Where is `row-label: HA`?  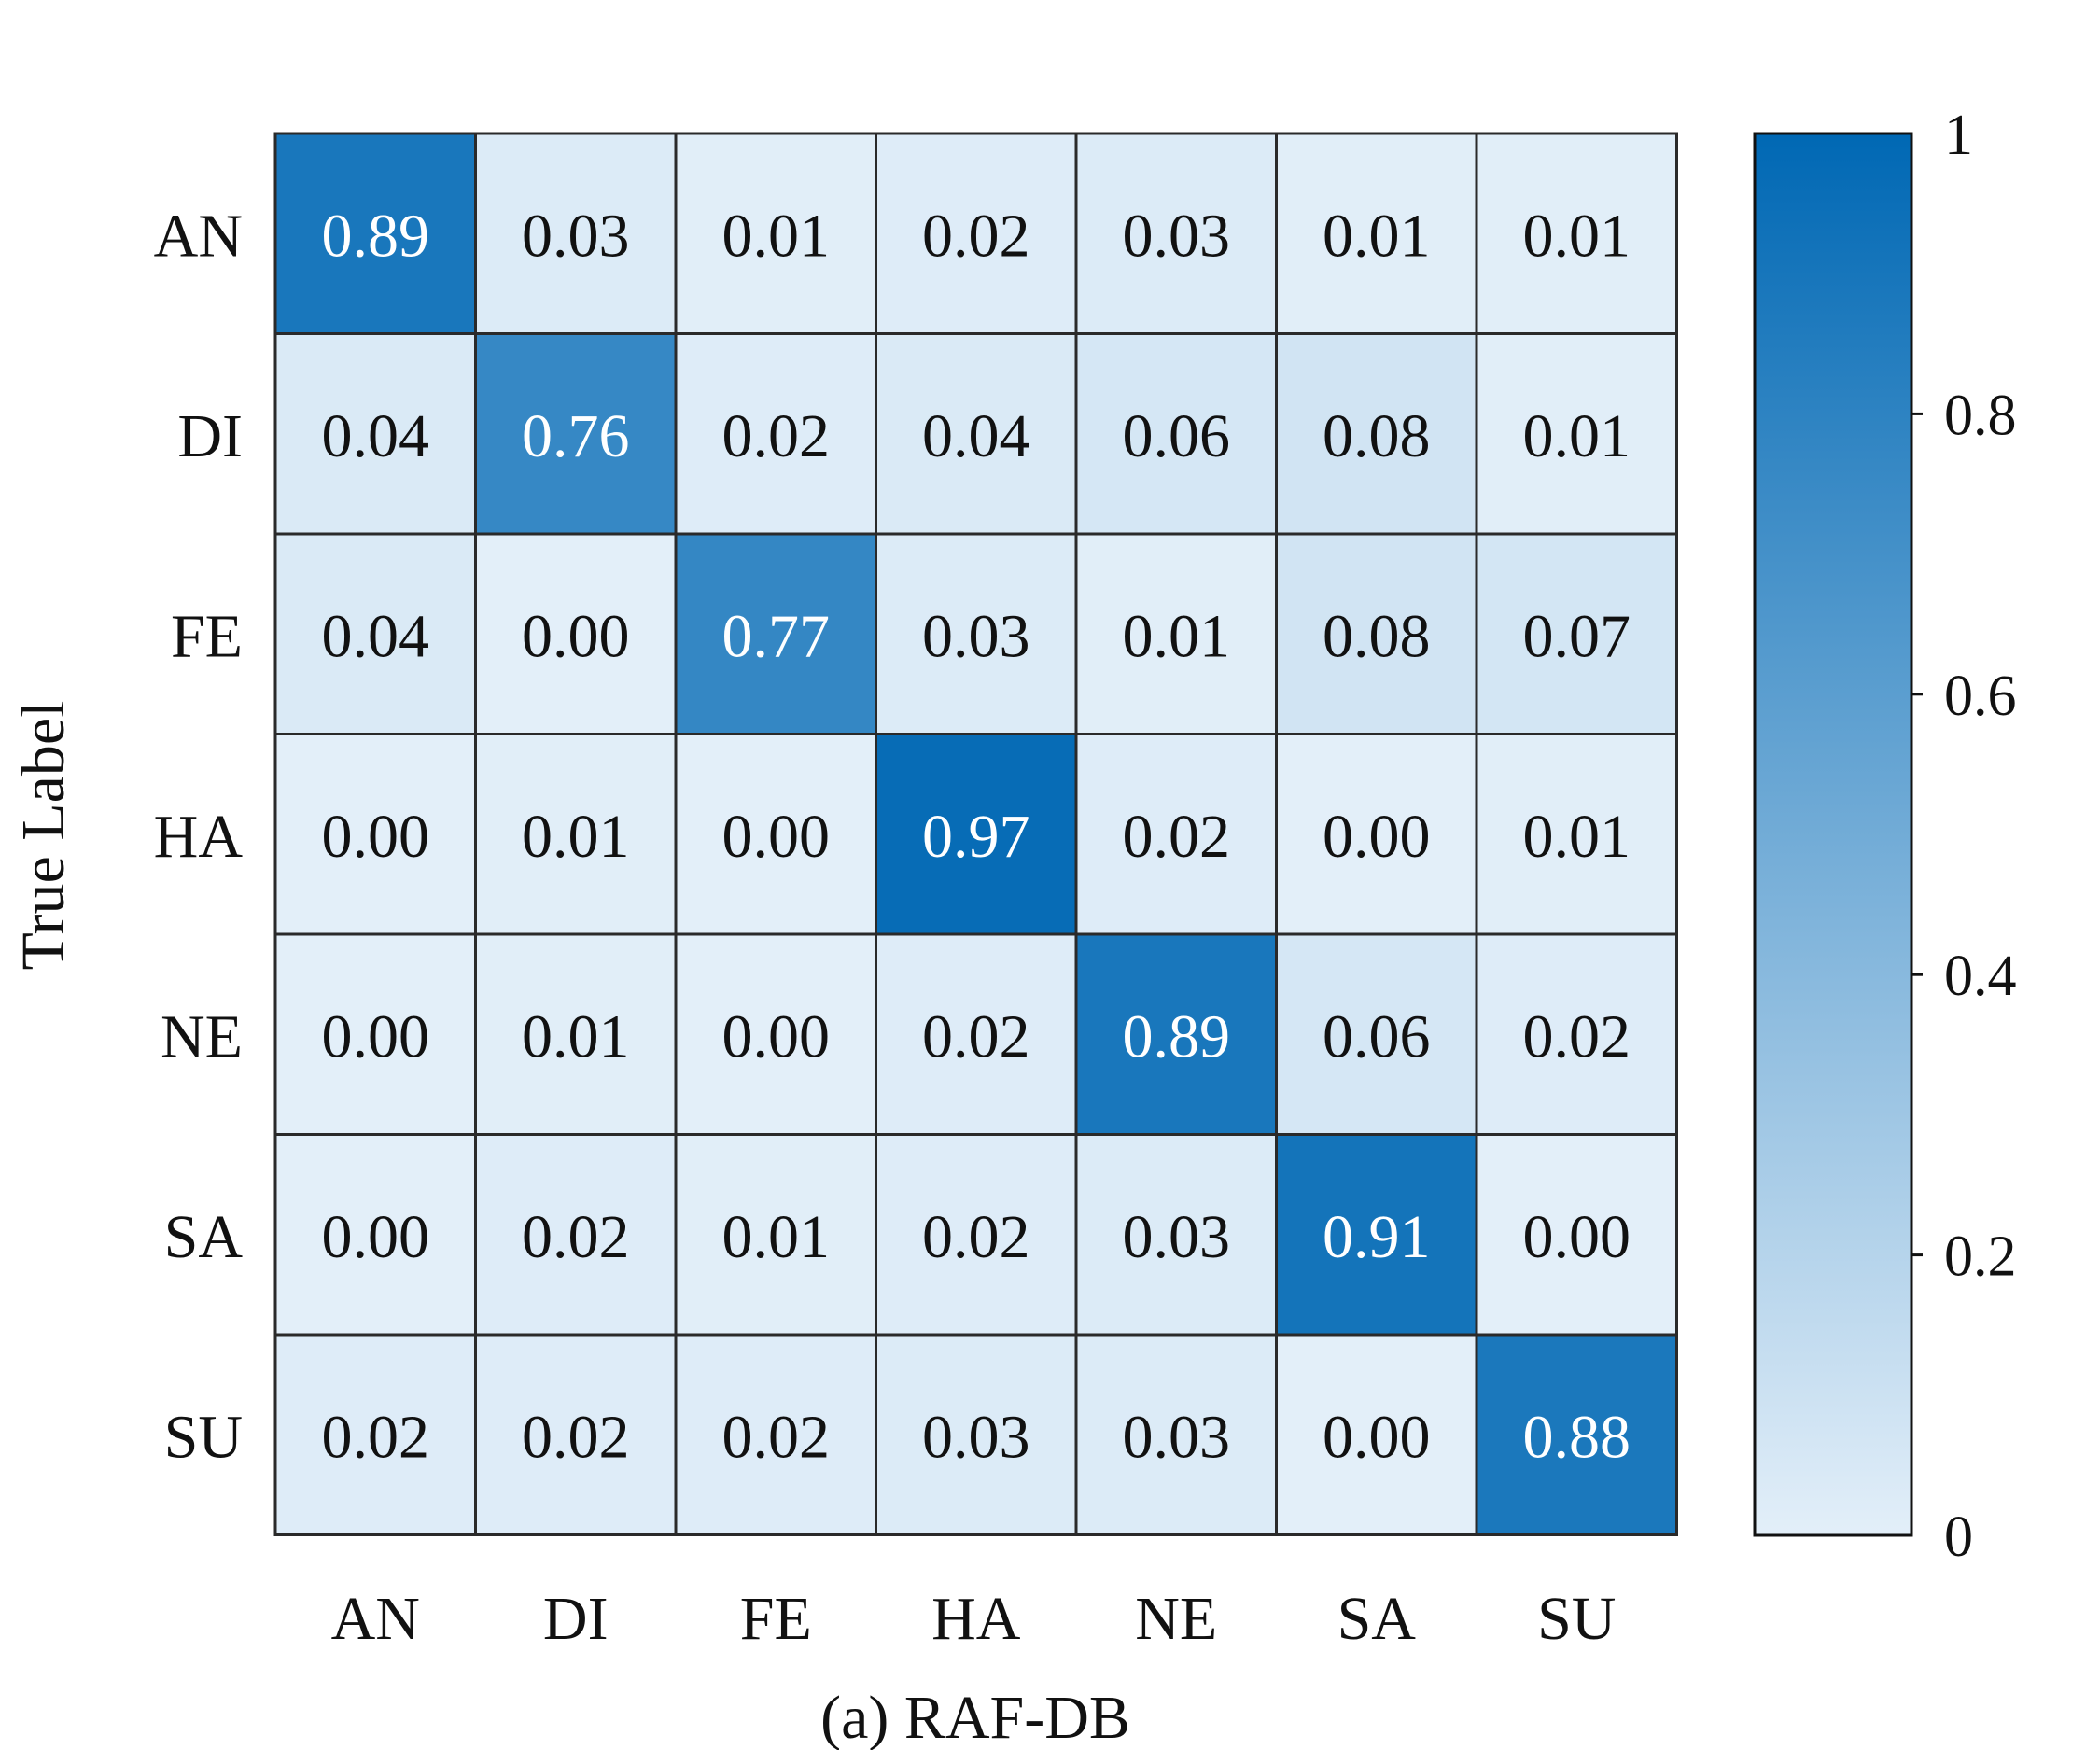 row-label: HA is located at coordinates (199, 837).